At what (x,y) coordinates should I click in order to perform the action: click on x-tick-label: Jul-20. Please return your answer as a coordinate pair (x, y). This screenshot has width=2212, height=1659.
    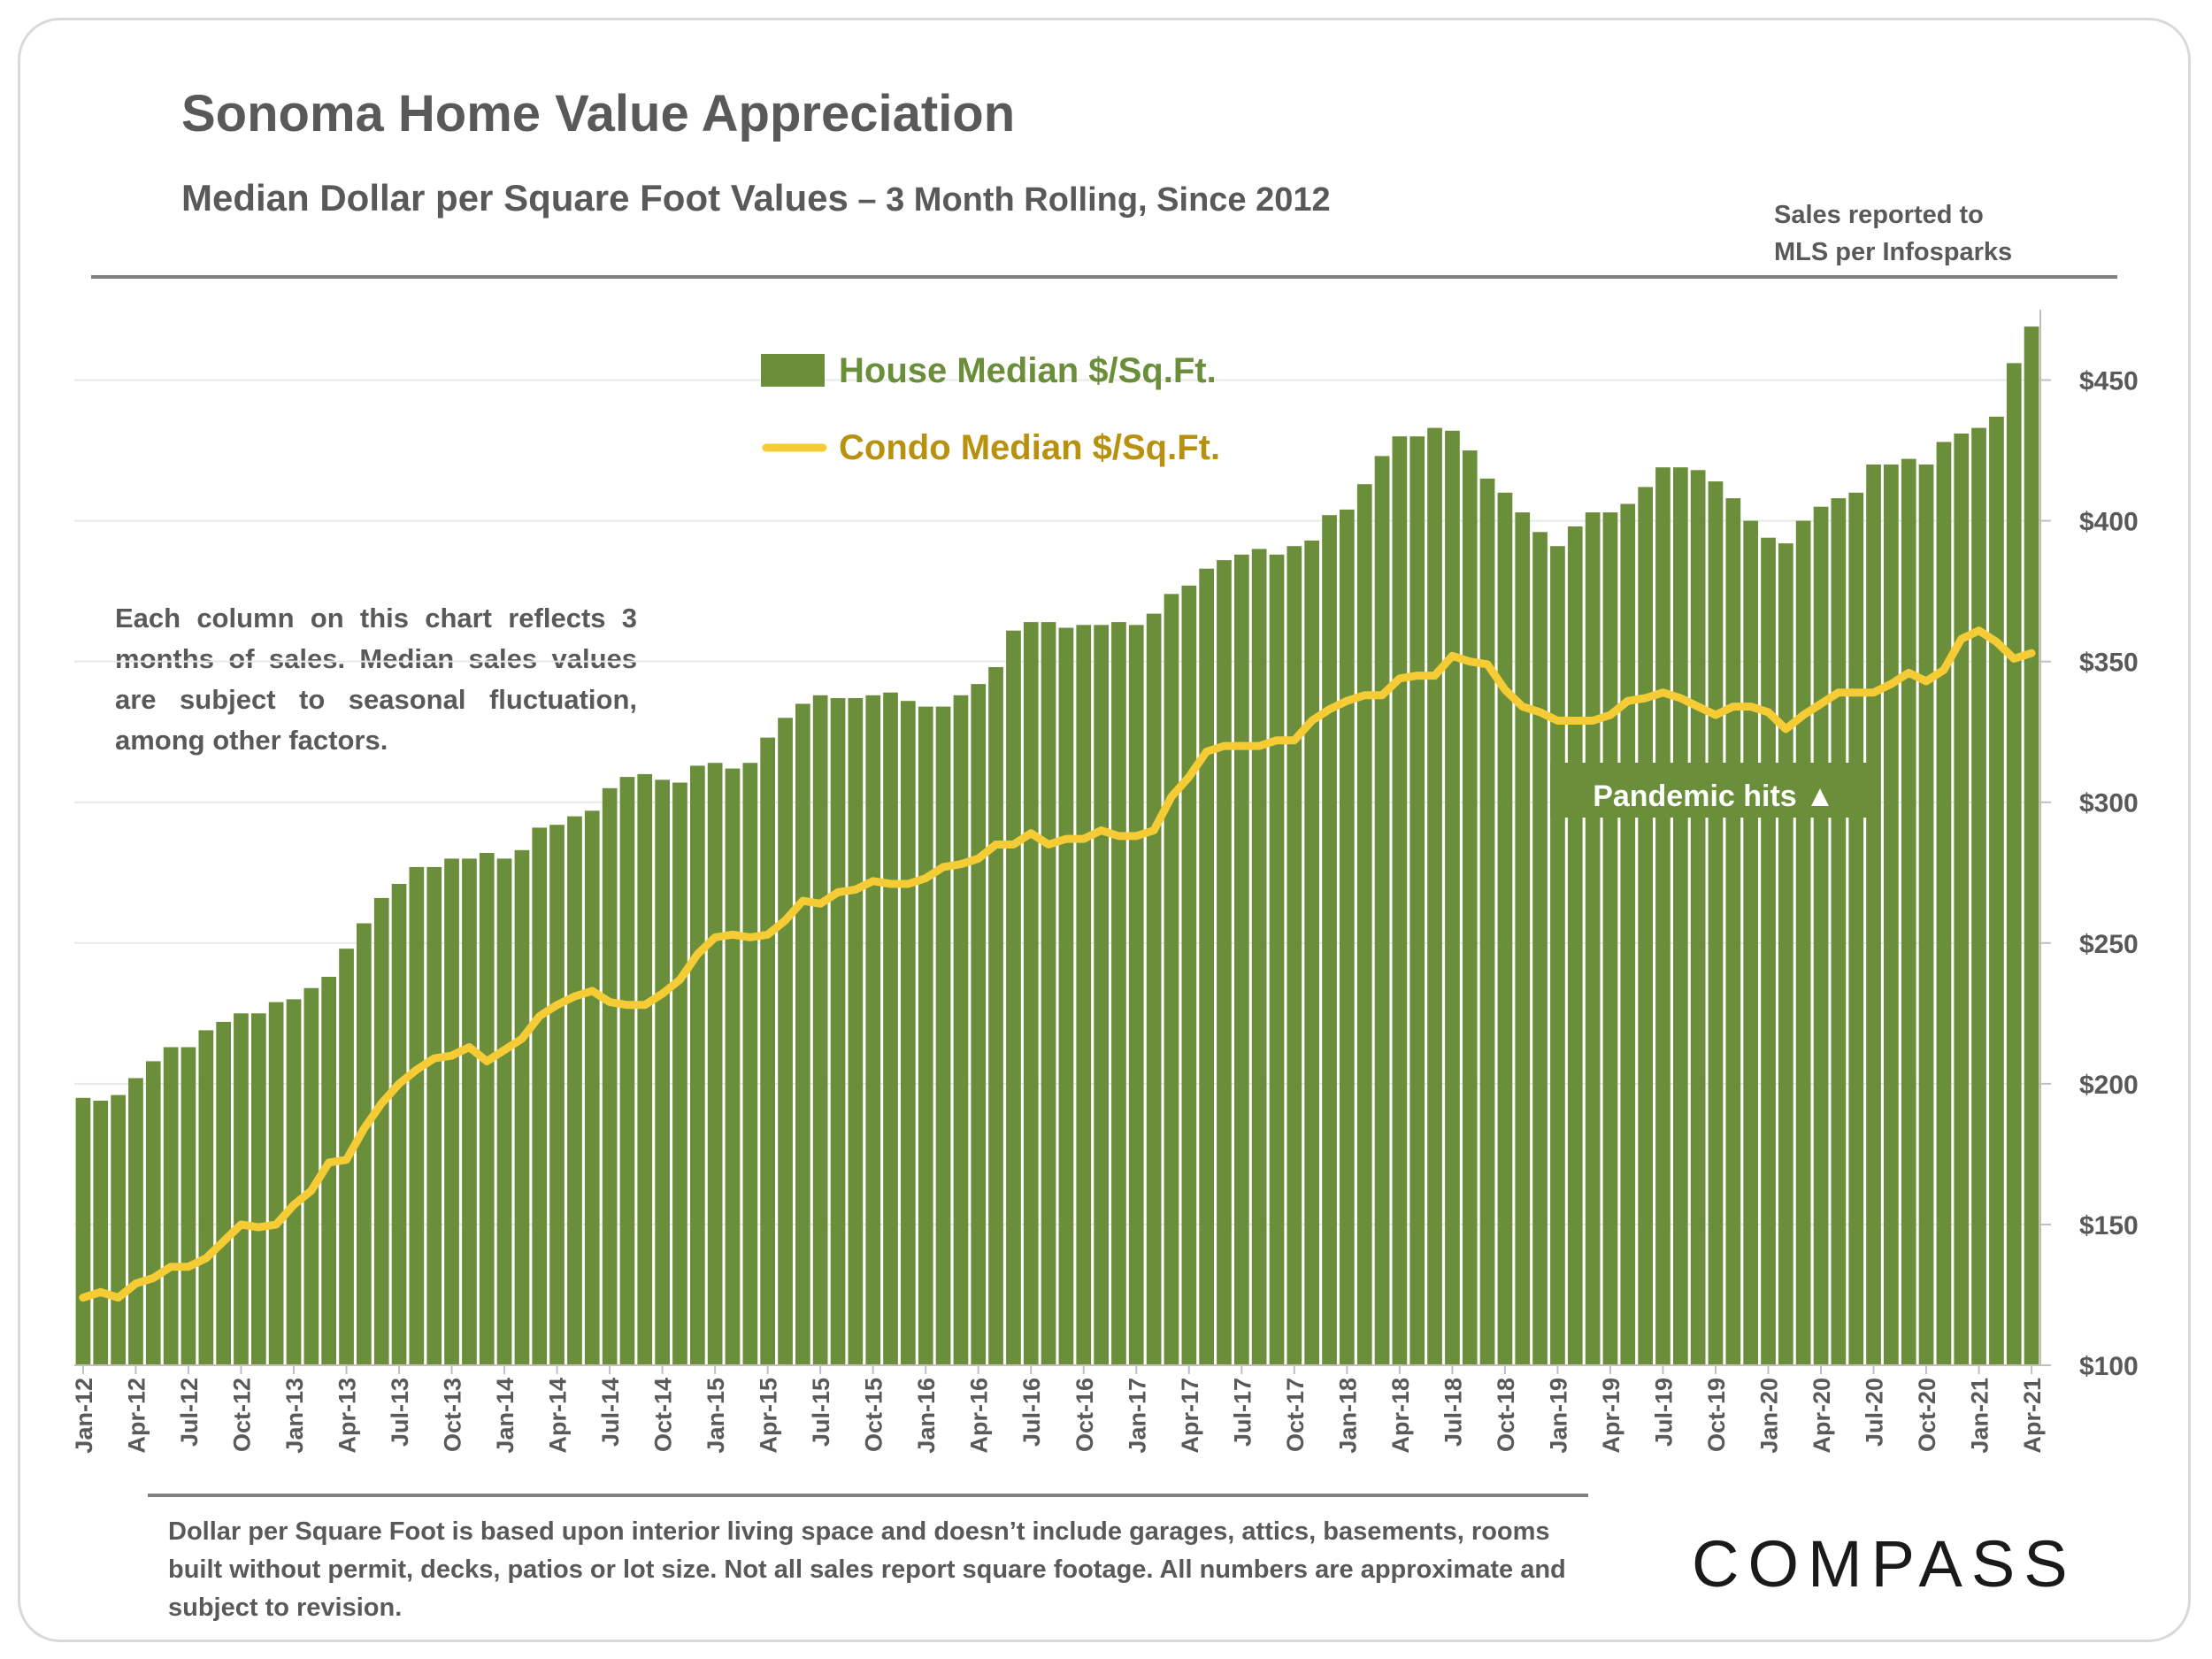
    Looking at the image, I should click on (1875, 1413).